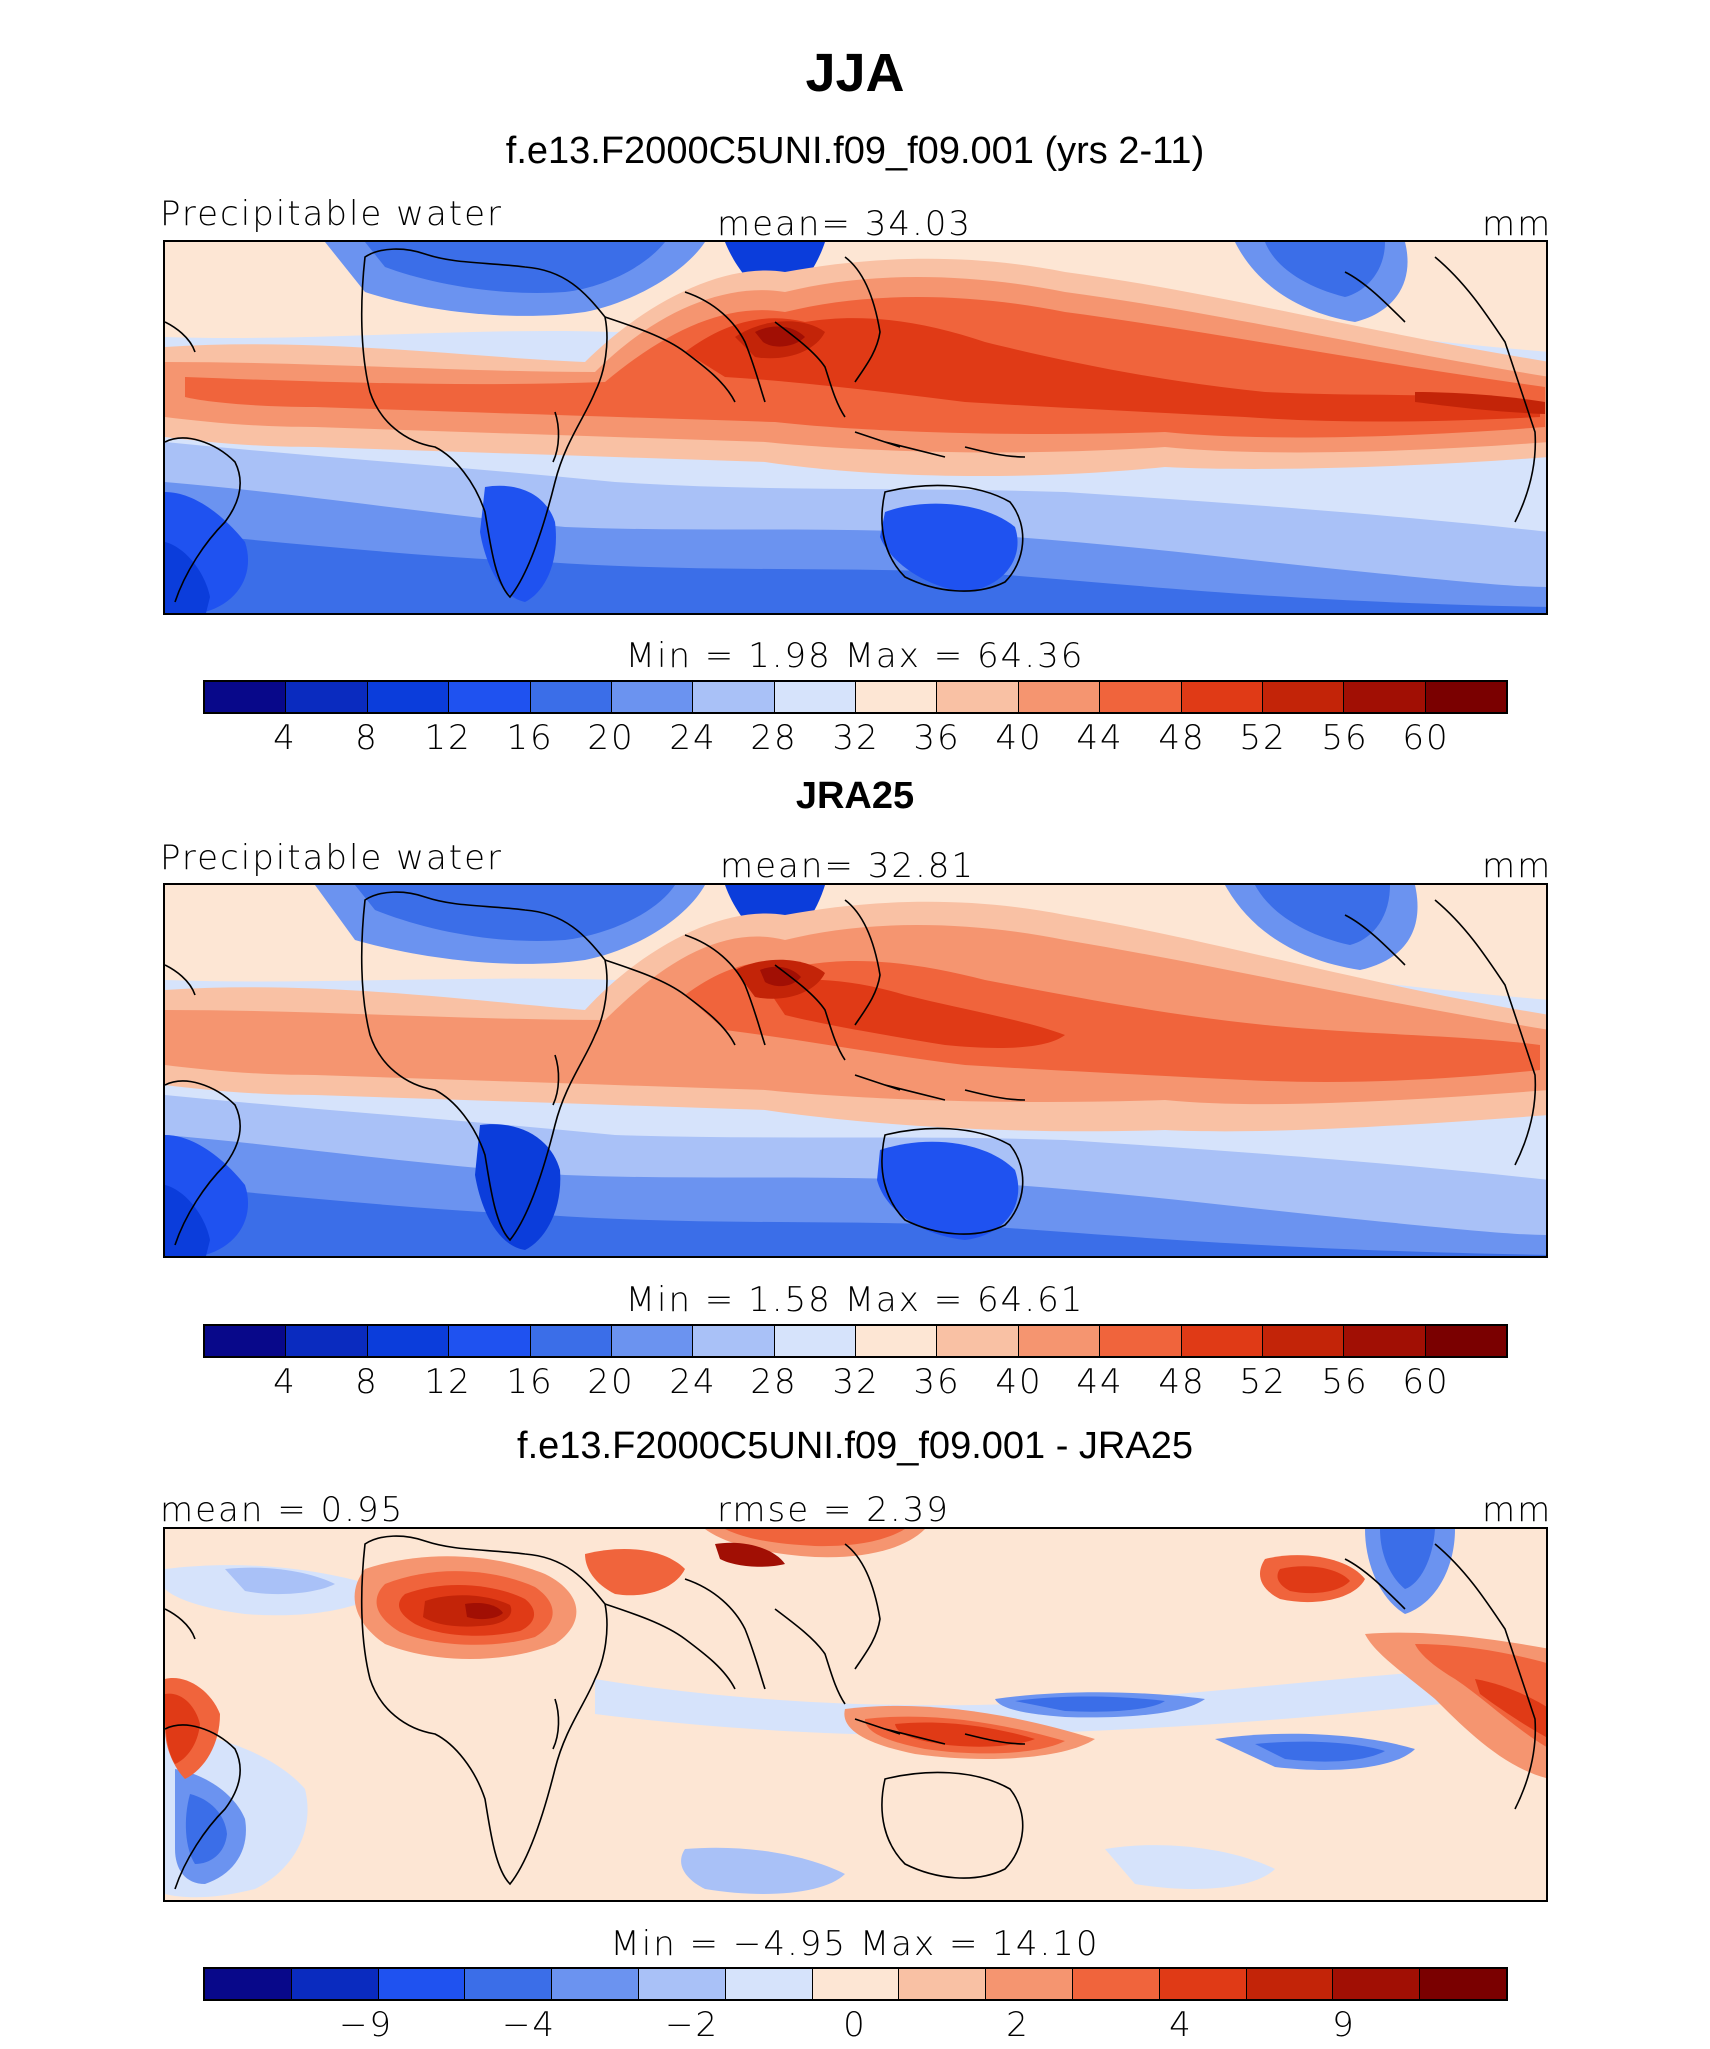 The image size is (1710, 2049). Describe the element at coordinates (855, 1446) in the screenshot. I see `panel-3-case-title: f.e13.F2000C5UNI.f09_f09.001 - JRA25` at that location.